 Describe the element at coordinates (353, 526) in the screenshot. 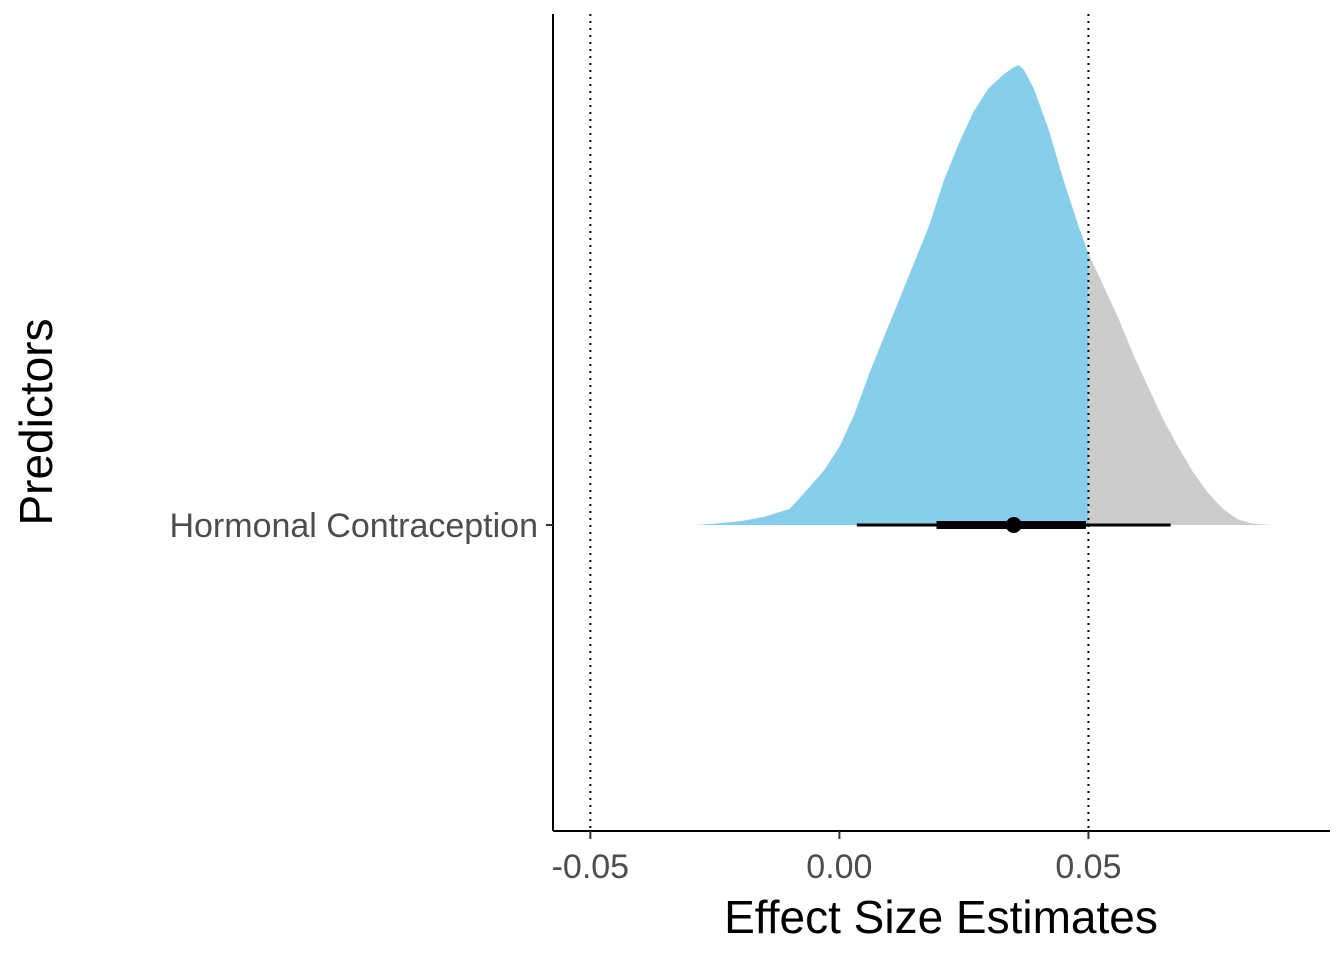

I see `y-tick-label: Hormonal Contraception` at that location.